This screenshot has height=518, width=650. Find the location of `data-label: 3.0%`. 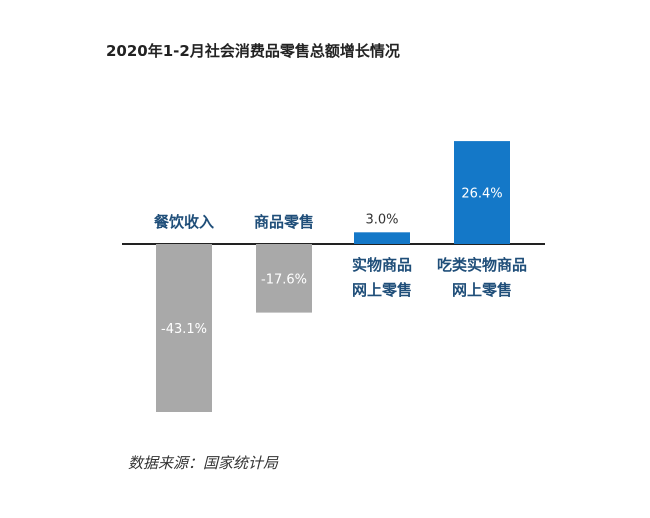

data-label: 3.0% is located at coordinates (381, 219).